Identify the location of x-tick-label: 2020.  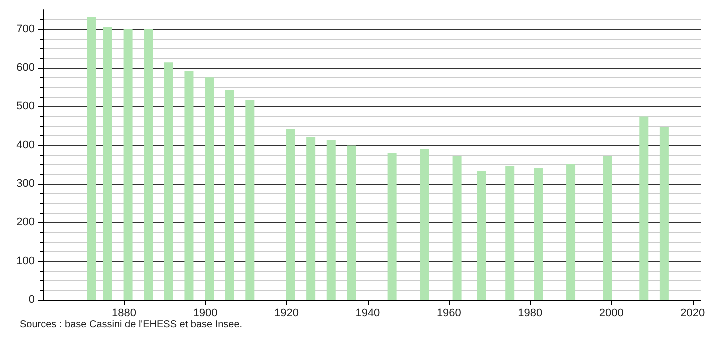
(693, 314).